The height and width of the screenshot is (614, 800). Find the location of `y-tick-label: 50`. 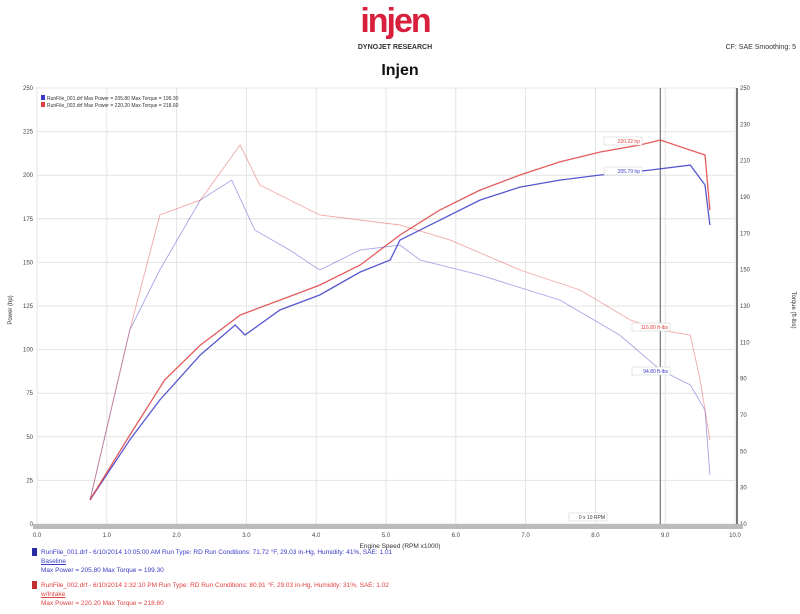

y-tick-label: 50 is located at coordinates (29, 438).